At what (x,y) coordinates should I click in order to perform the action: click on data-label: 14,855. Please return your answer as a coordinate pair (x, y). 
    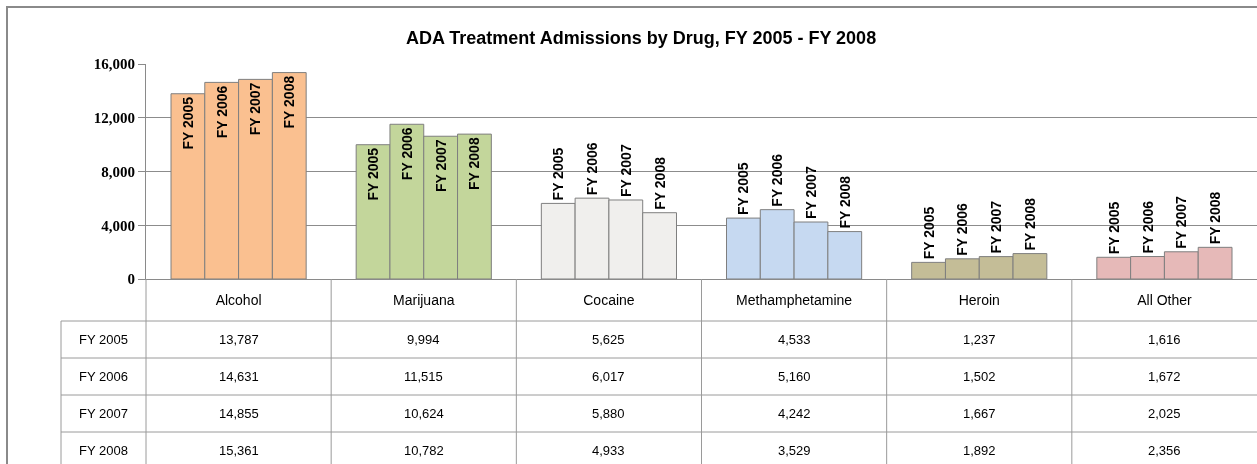
    Looking at the image, I should click on (239, 413).